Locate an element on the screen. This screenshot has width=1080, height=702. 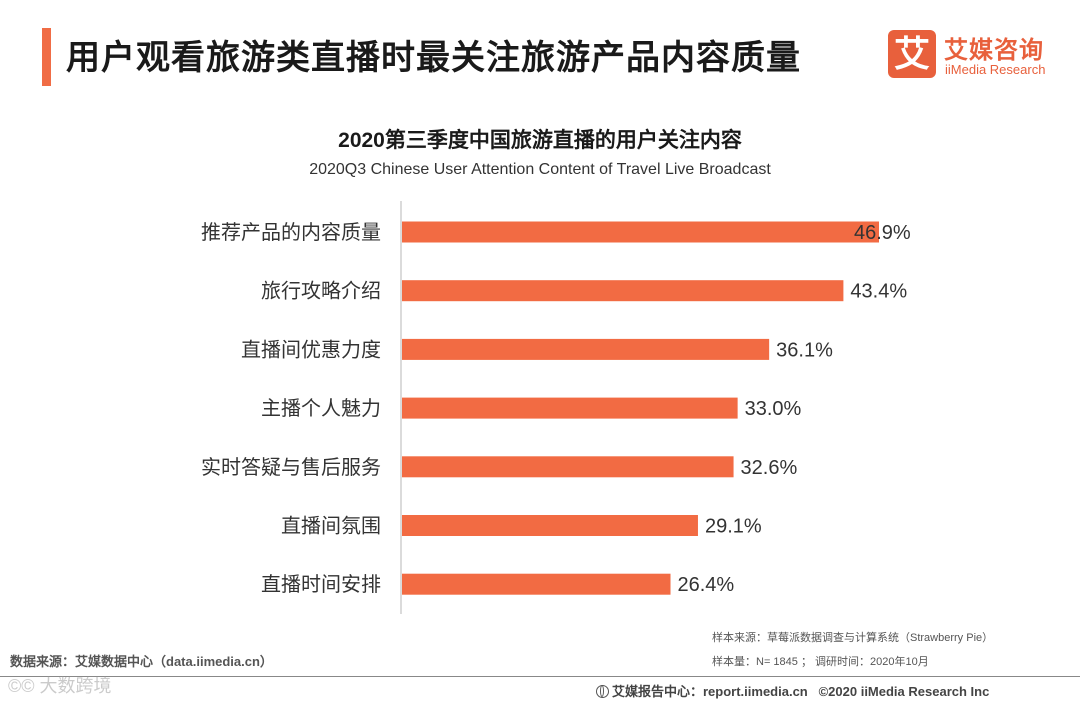
value-label: 36.1% is located at coordinates (804, 350).